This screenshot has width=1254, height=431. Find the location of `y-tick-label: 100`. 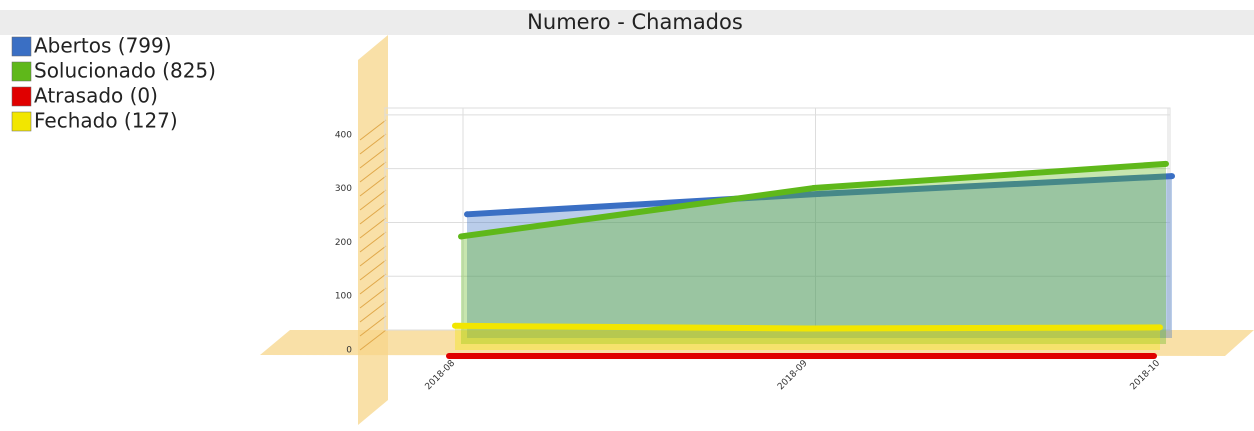

y-tick-label: 100 is located at coordinates (343, 297).